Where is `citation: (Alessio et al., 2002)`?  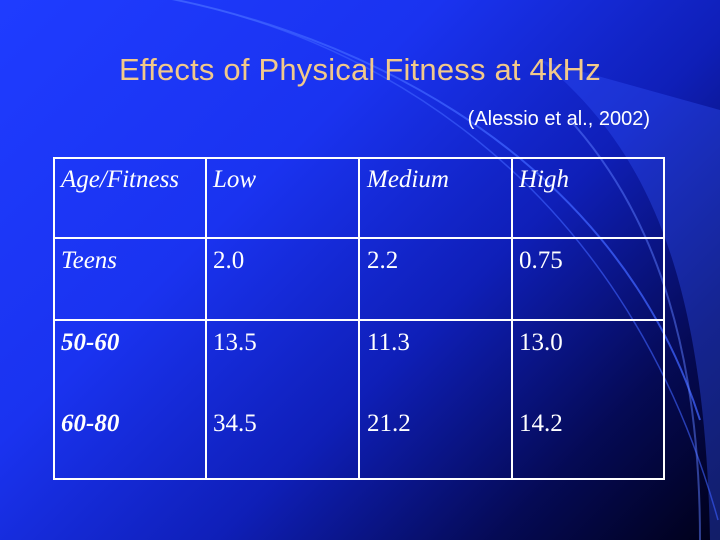
citation: (Alessio et al., 2002) is located at coordinates (558, 119).